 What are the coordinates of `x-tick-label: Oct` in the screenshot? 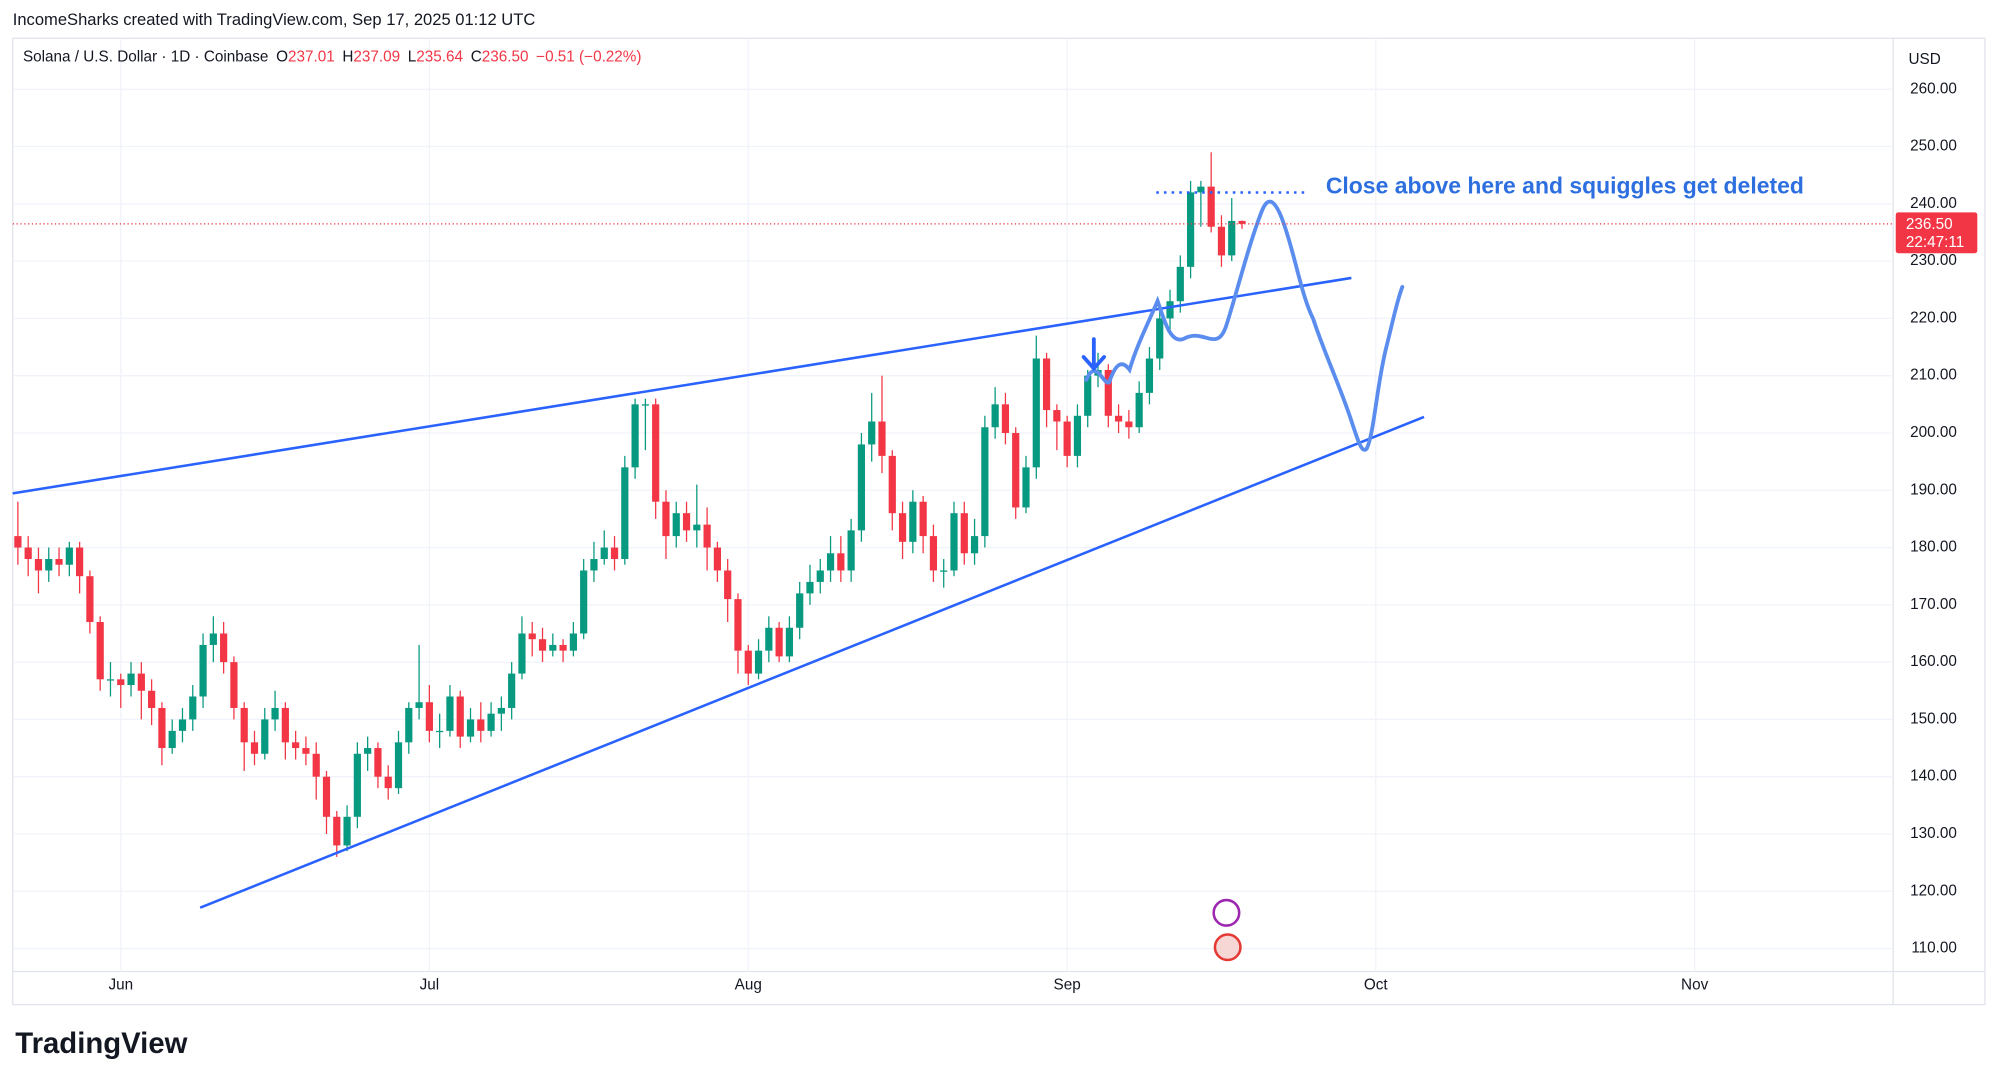 It's located at (1376, 985).